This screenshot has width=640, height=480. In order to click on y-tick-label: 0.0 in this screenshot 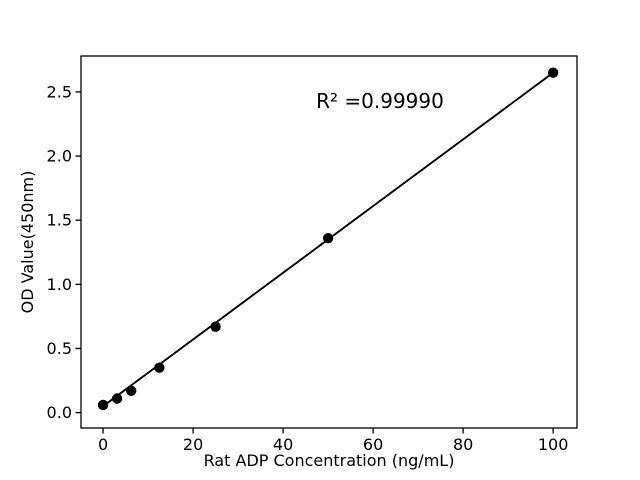, I will do `click(59, 412)`.